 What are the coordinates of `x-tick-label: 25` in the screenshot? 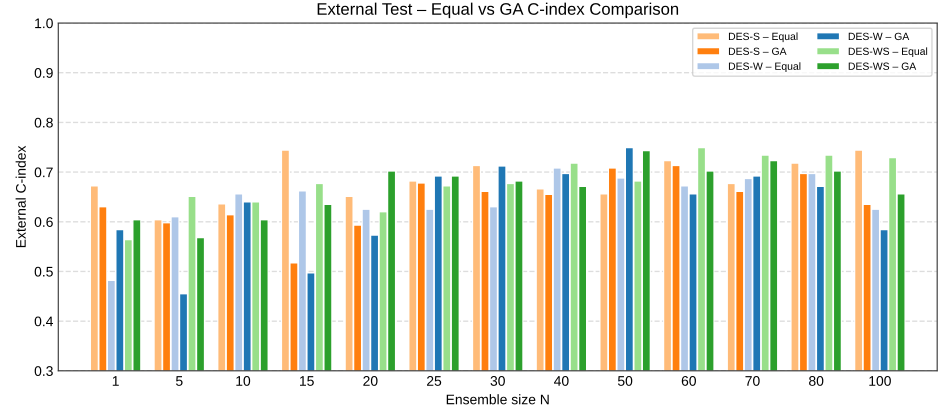 It's located at (434, 381).